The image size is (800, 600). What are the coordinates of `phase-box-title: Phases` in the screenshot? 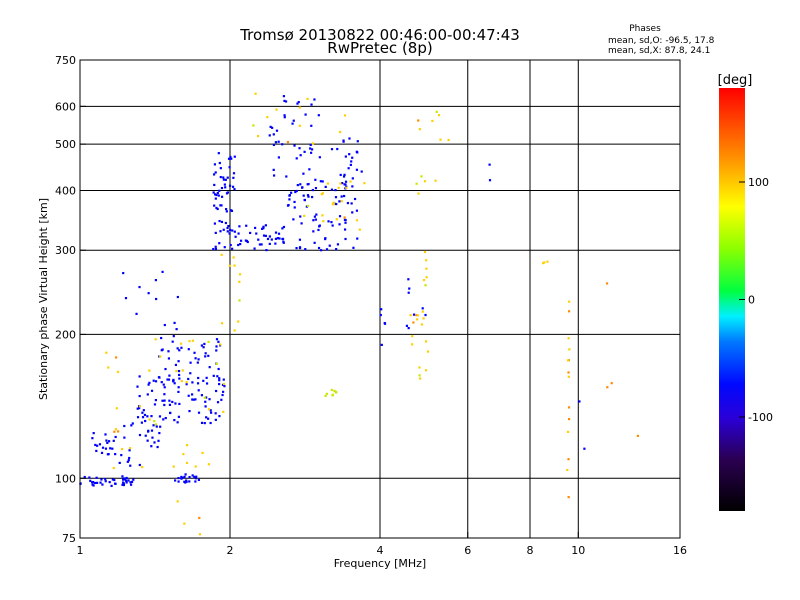 It's located at (645, 29).